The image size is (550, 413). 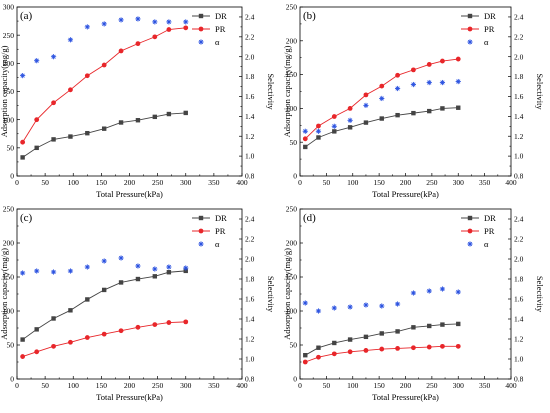 I want to click on y-tick-label: 0, so click(x=295, y=379).